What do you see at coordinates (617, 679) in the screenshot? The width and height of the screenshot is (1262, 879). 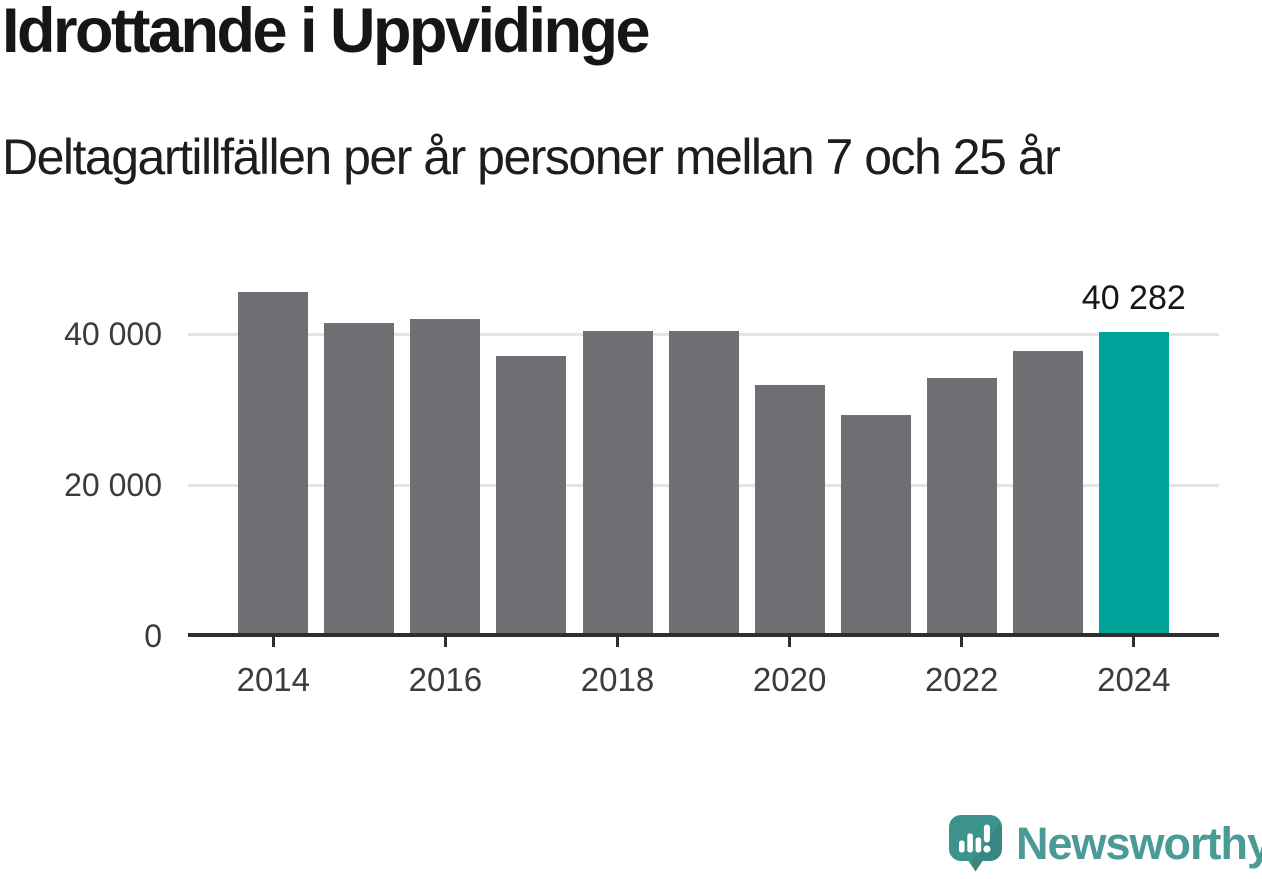 I see `x-axis-tick-label: 2018` at bounding box center [617, 679].